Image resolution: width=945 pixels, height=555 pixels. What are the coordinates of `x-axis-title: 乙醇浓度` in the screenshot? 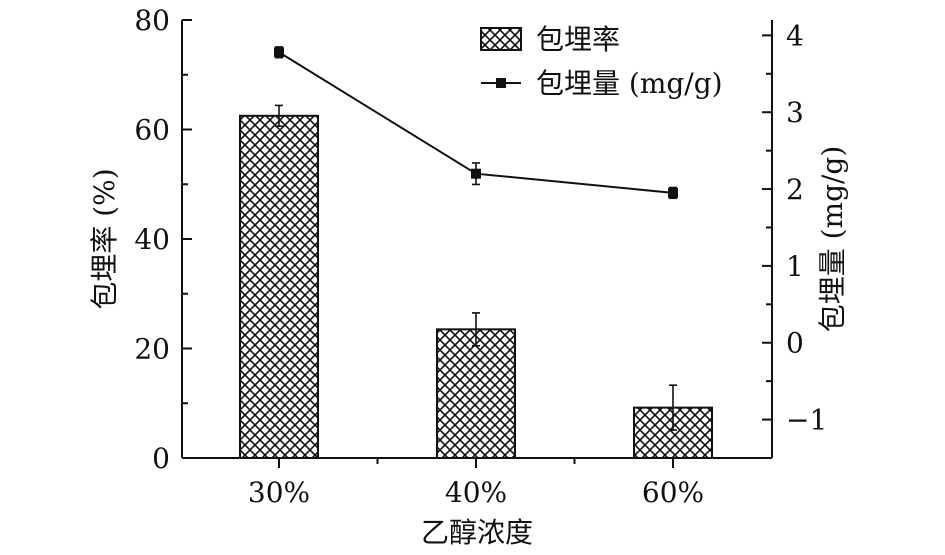 It's located at (477, 532).